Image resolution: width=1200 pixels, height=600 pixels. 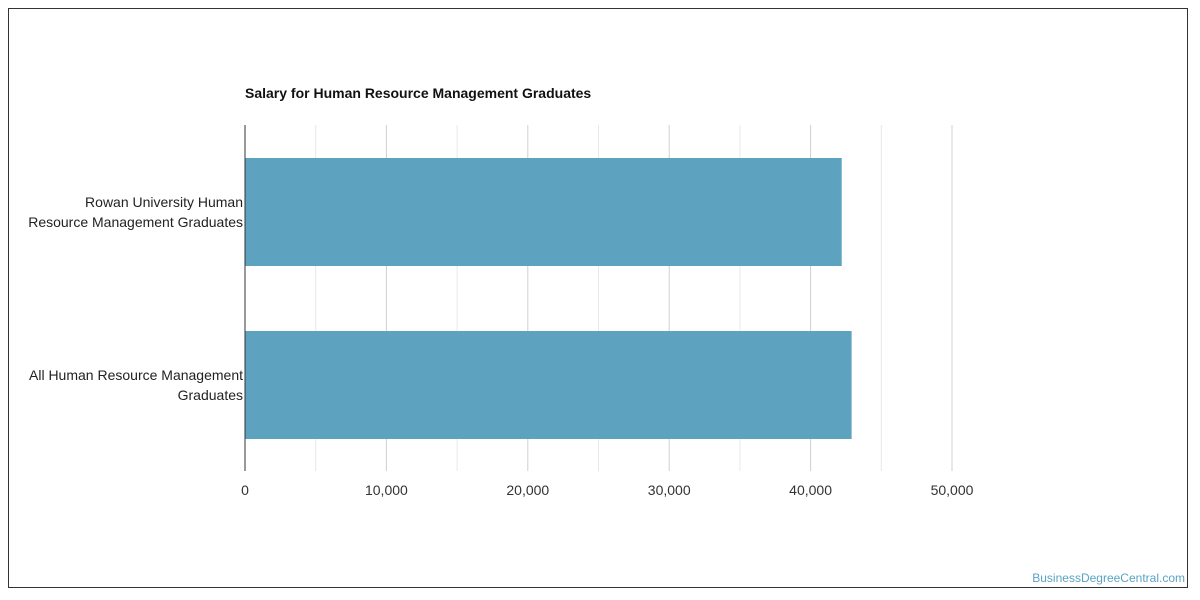 I want to click on x-tick-label: 40,000, so click(x=810, y=490).